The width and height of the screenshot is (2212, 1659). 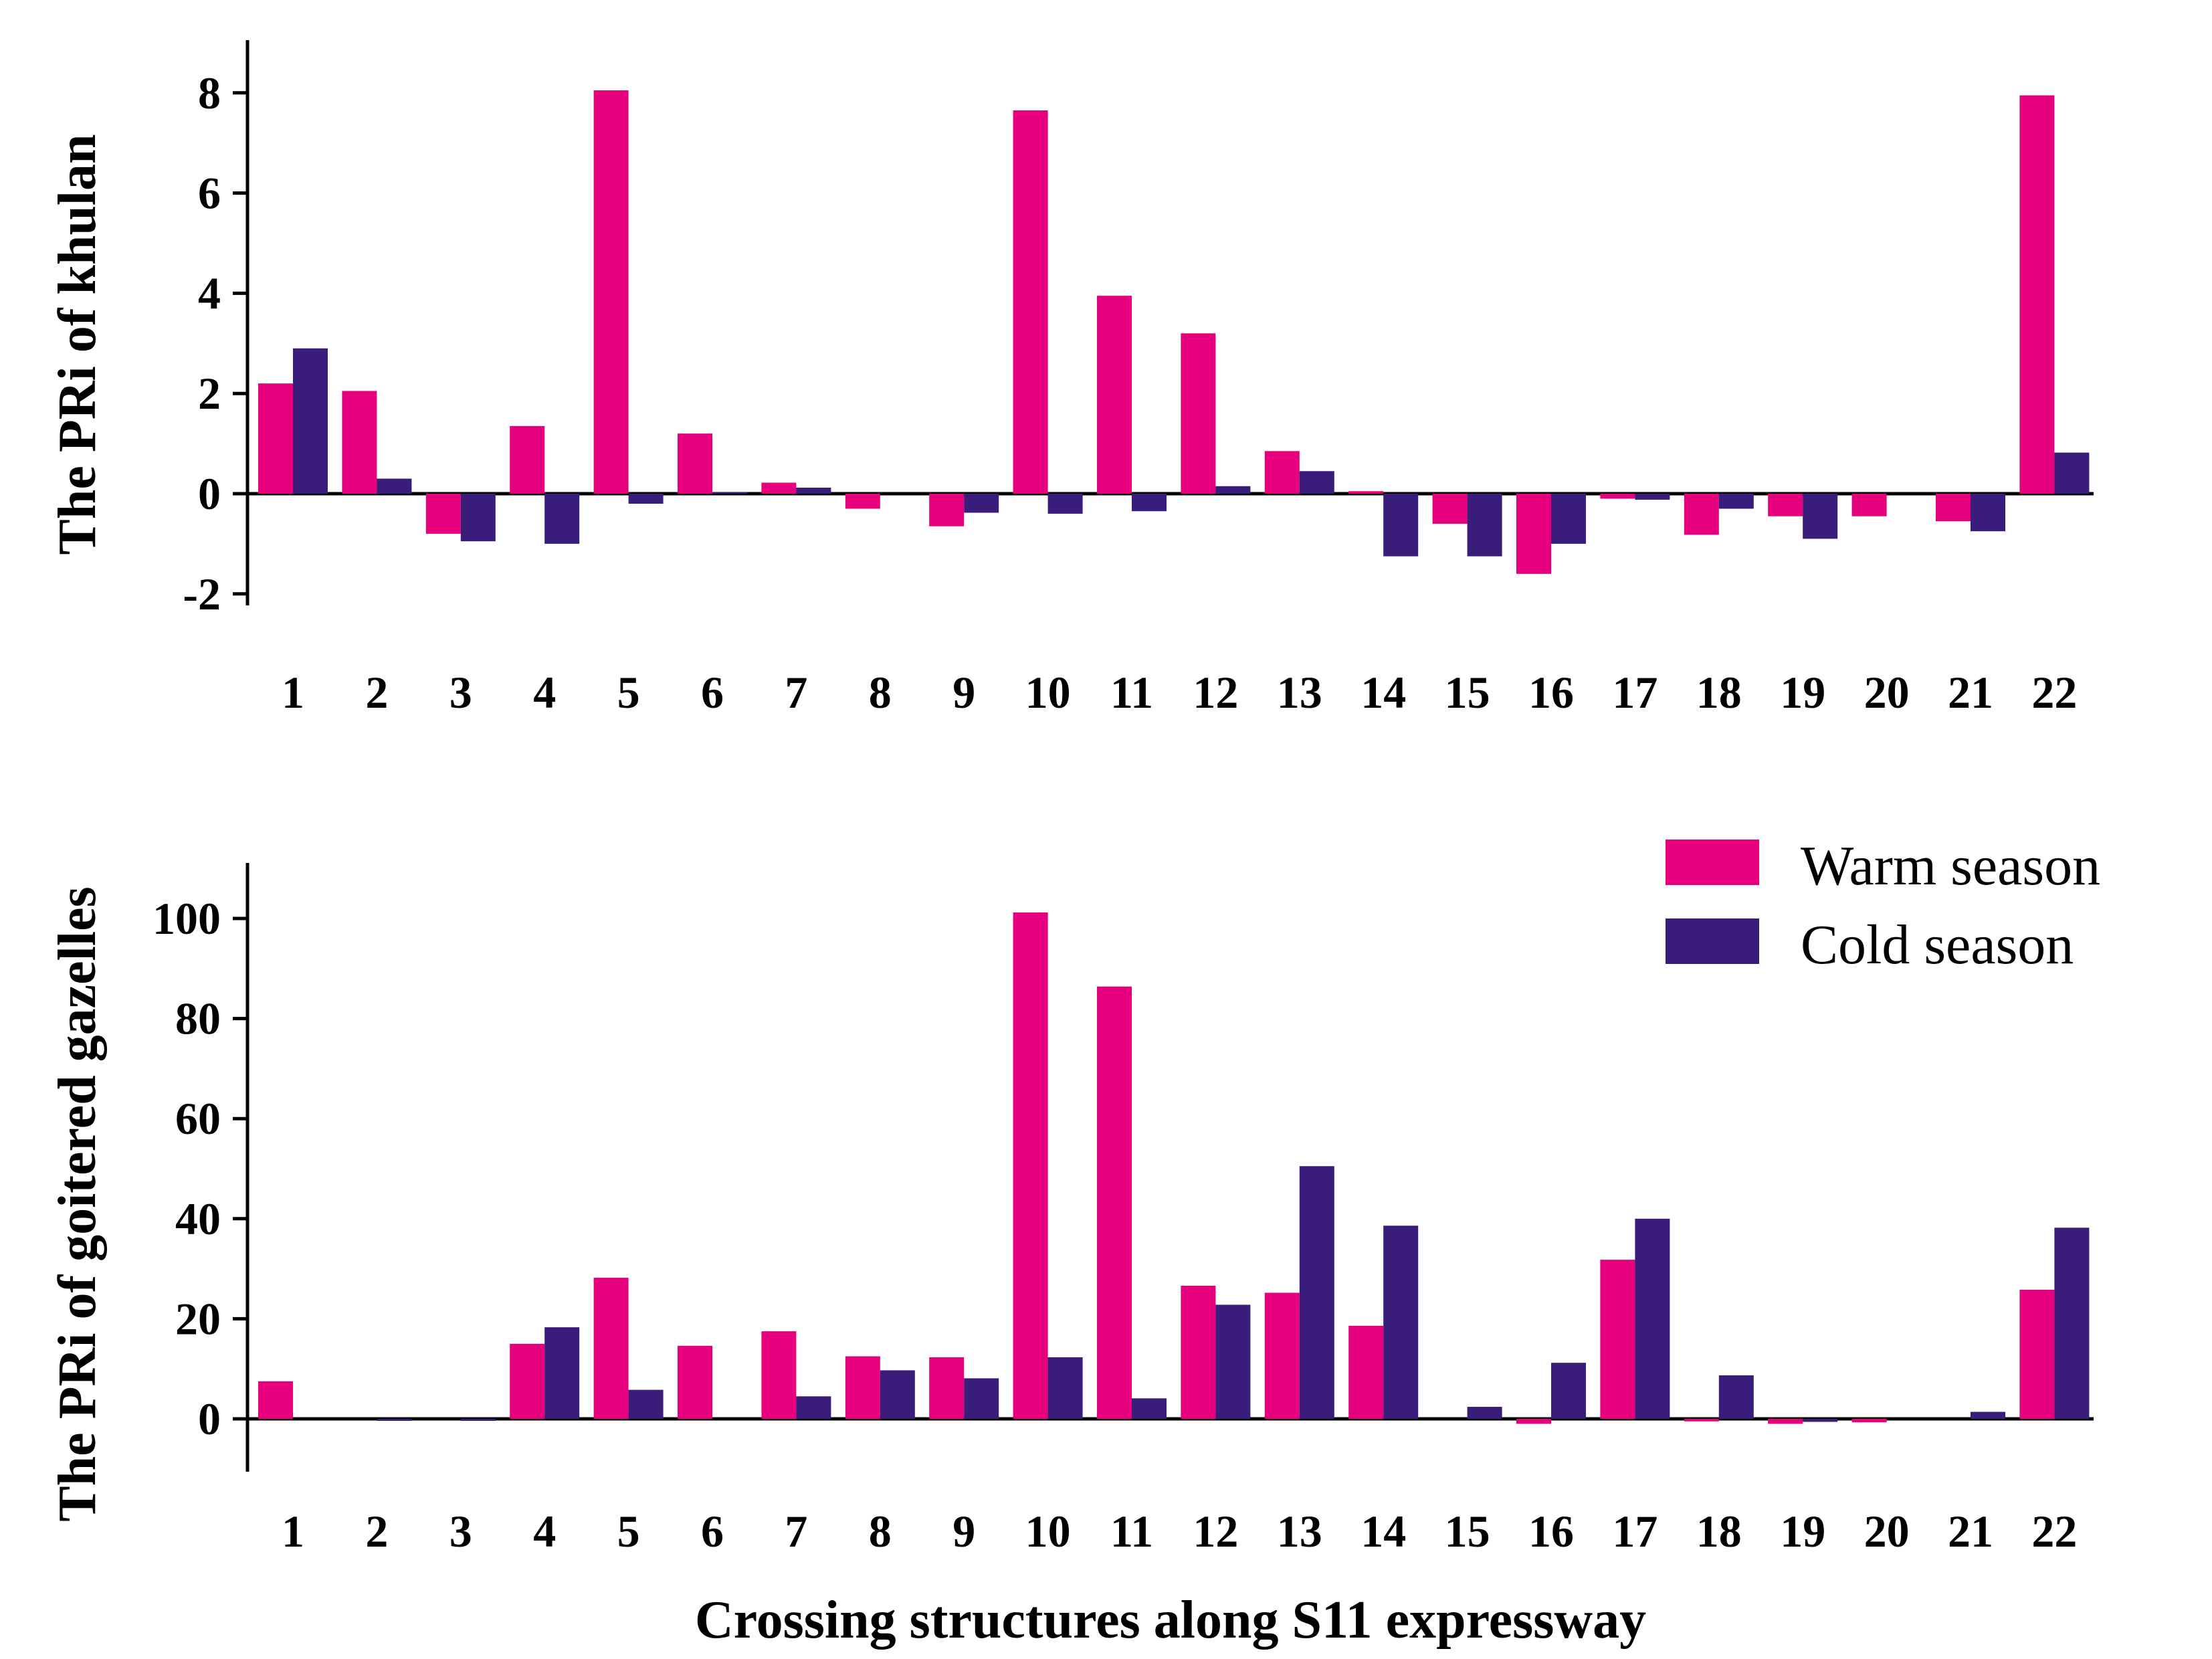 I want to click on gazelle-x-tick-label: 1, so click(x=293, y=1531).